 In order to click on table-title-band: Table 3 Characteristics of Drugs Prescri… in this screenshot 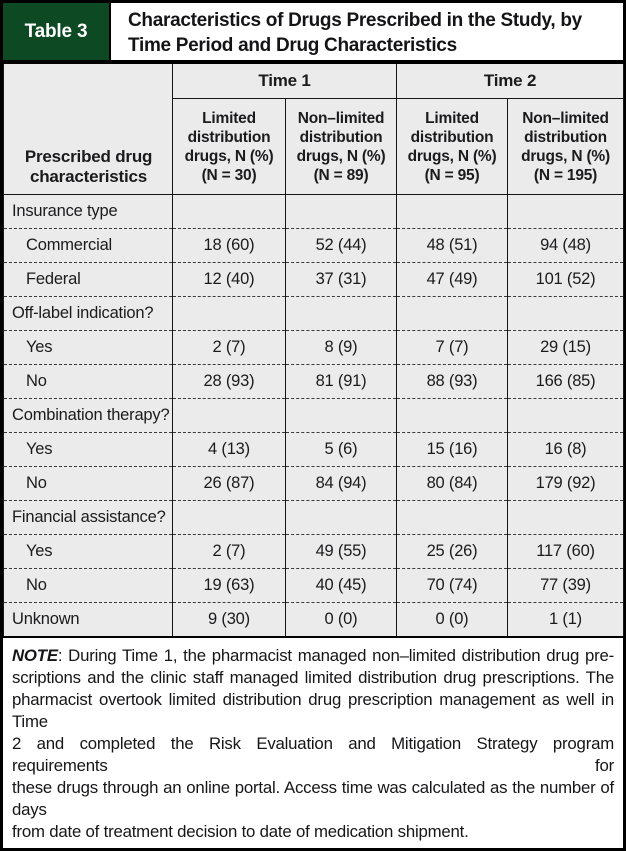, I will do `click(313, 33)`.